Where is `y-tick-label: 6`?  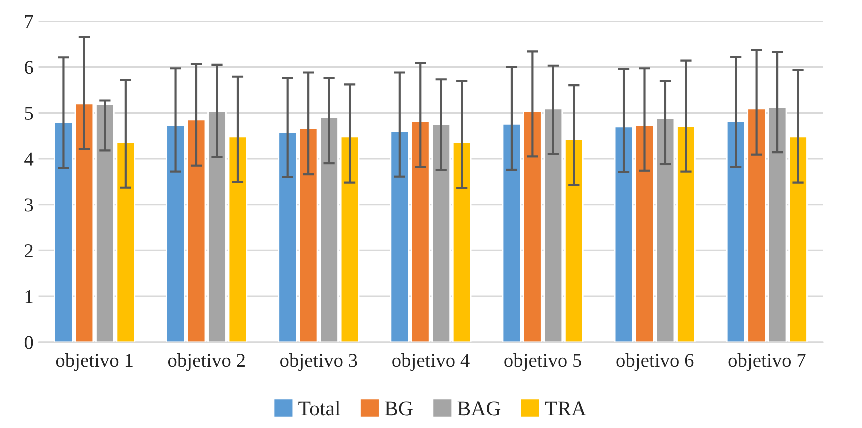
y-tick-label: 6 is located at coordinates (29, 67).